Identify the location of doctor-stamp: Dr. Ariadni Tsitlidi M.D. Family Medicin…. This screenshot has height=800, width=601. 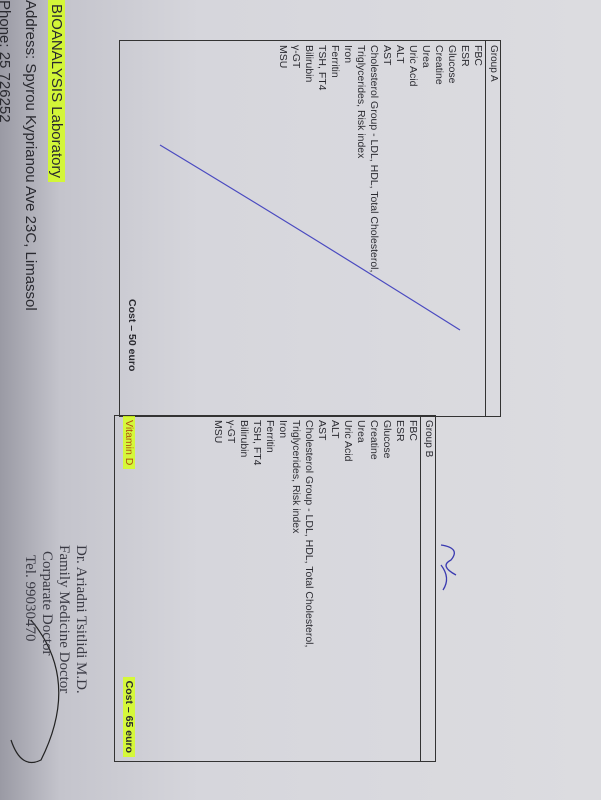
(55, 619).